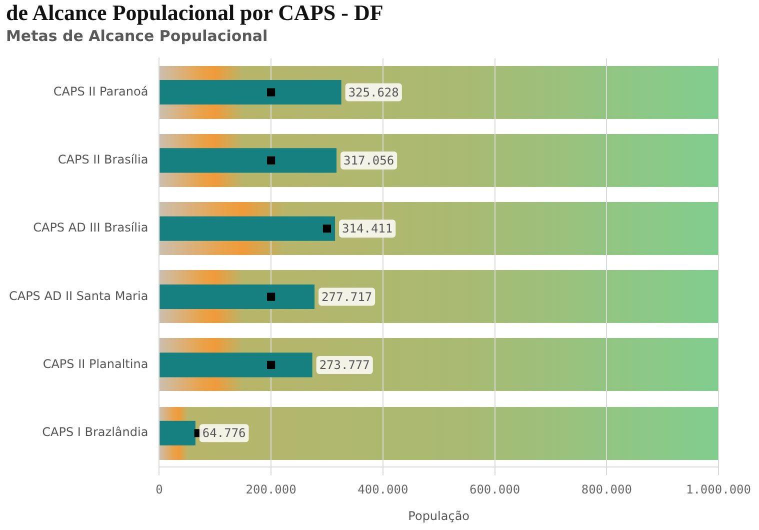 Image resolution: width=759 pixels, height=530 pixels. What do you see at coordinates (159, 489) in the screenshot?
I see `x-tick-label: 0` at bounding box center [159, 489].